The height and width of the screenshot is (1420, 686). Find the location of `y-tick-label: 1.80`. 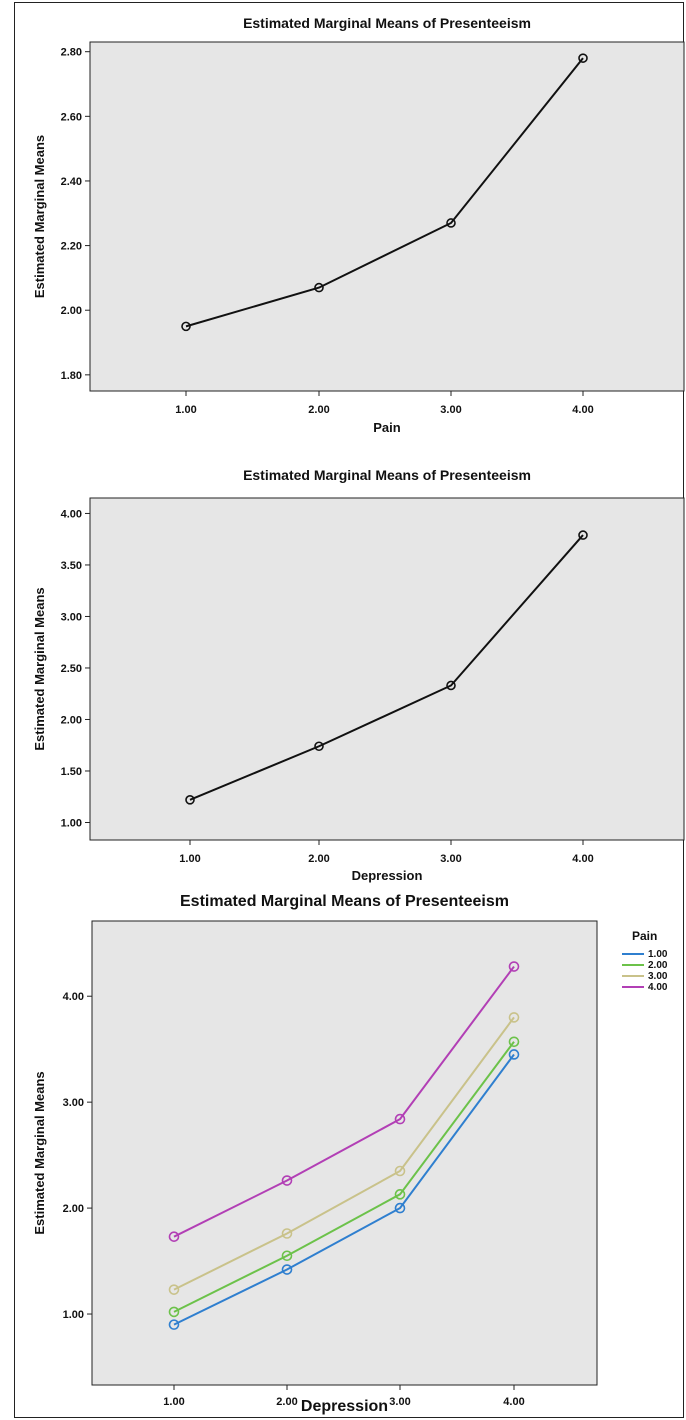

y-tick-label: 1.80 is located at coordinates (71, 376).